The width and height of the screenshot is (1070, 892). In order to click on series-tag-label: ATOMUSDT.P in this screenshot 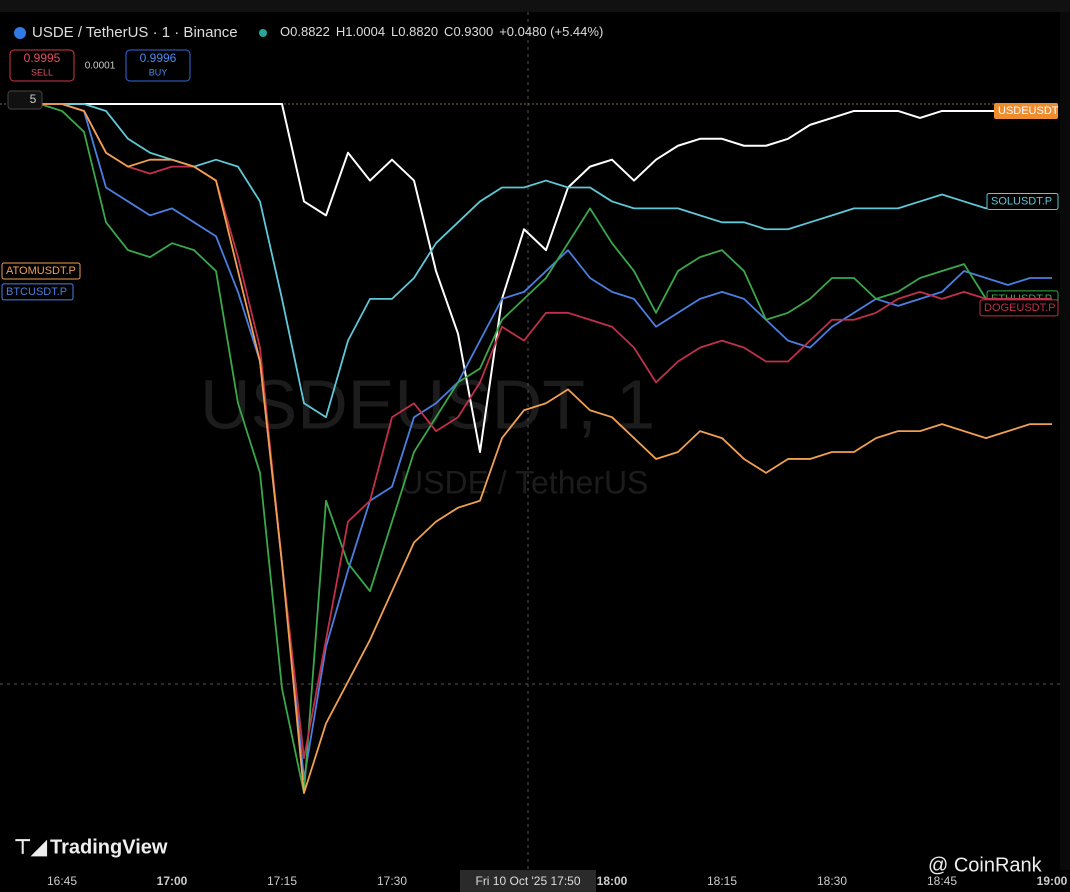, I will do `click(41, 271)`.